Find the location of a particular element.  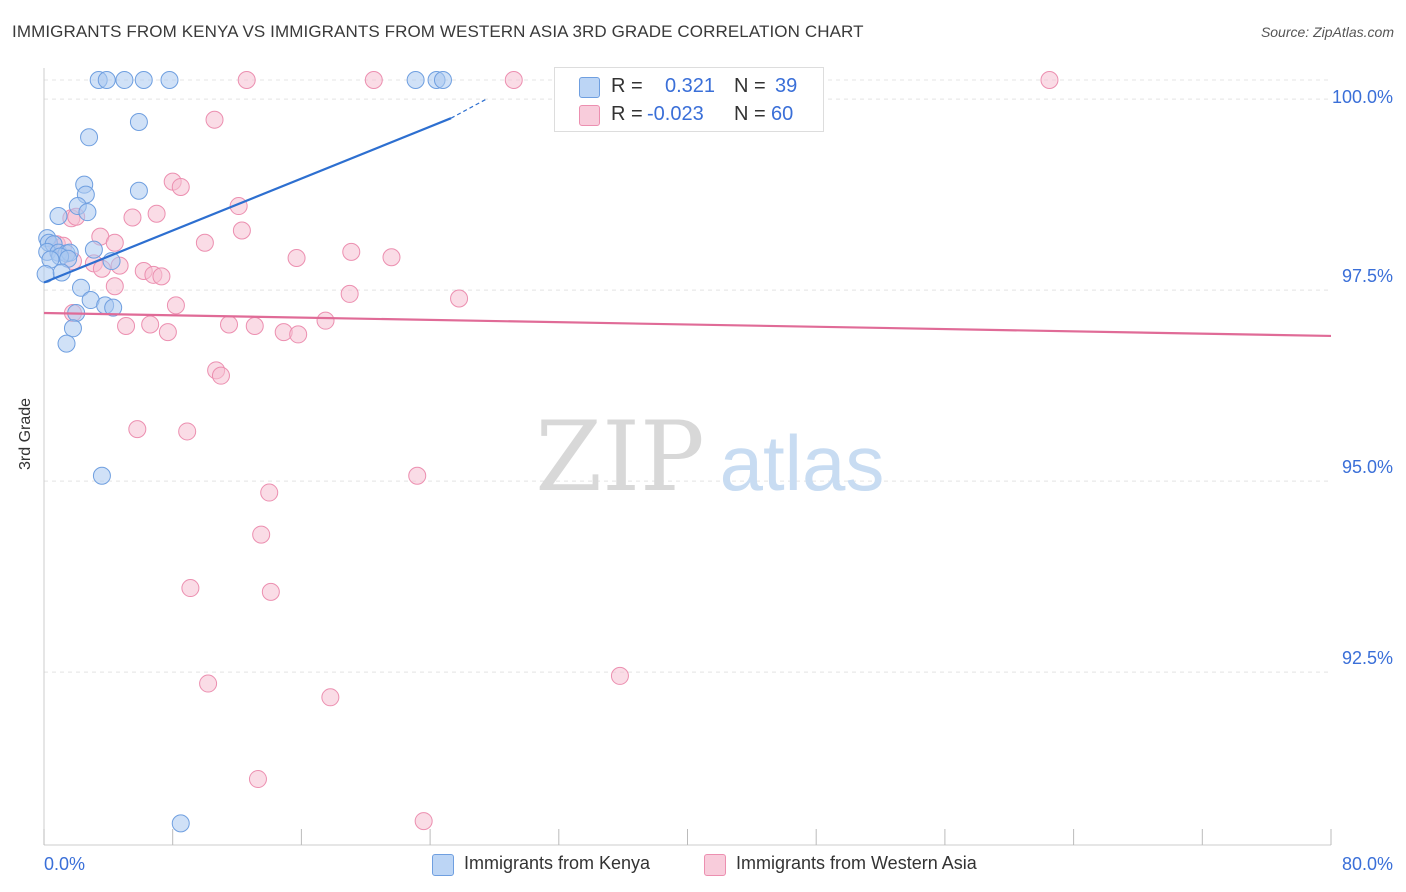

y-tick-label: 100.0% is located at coordinates (1362, 97).